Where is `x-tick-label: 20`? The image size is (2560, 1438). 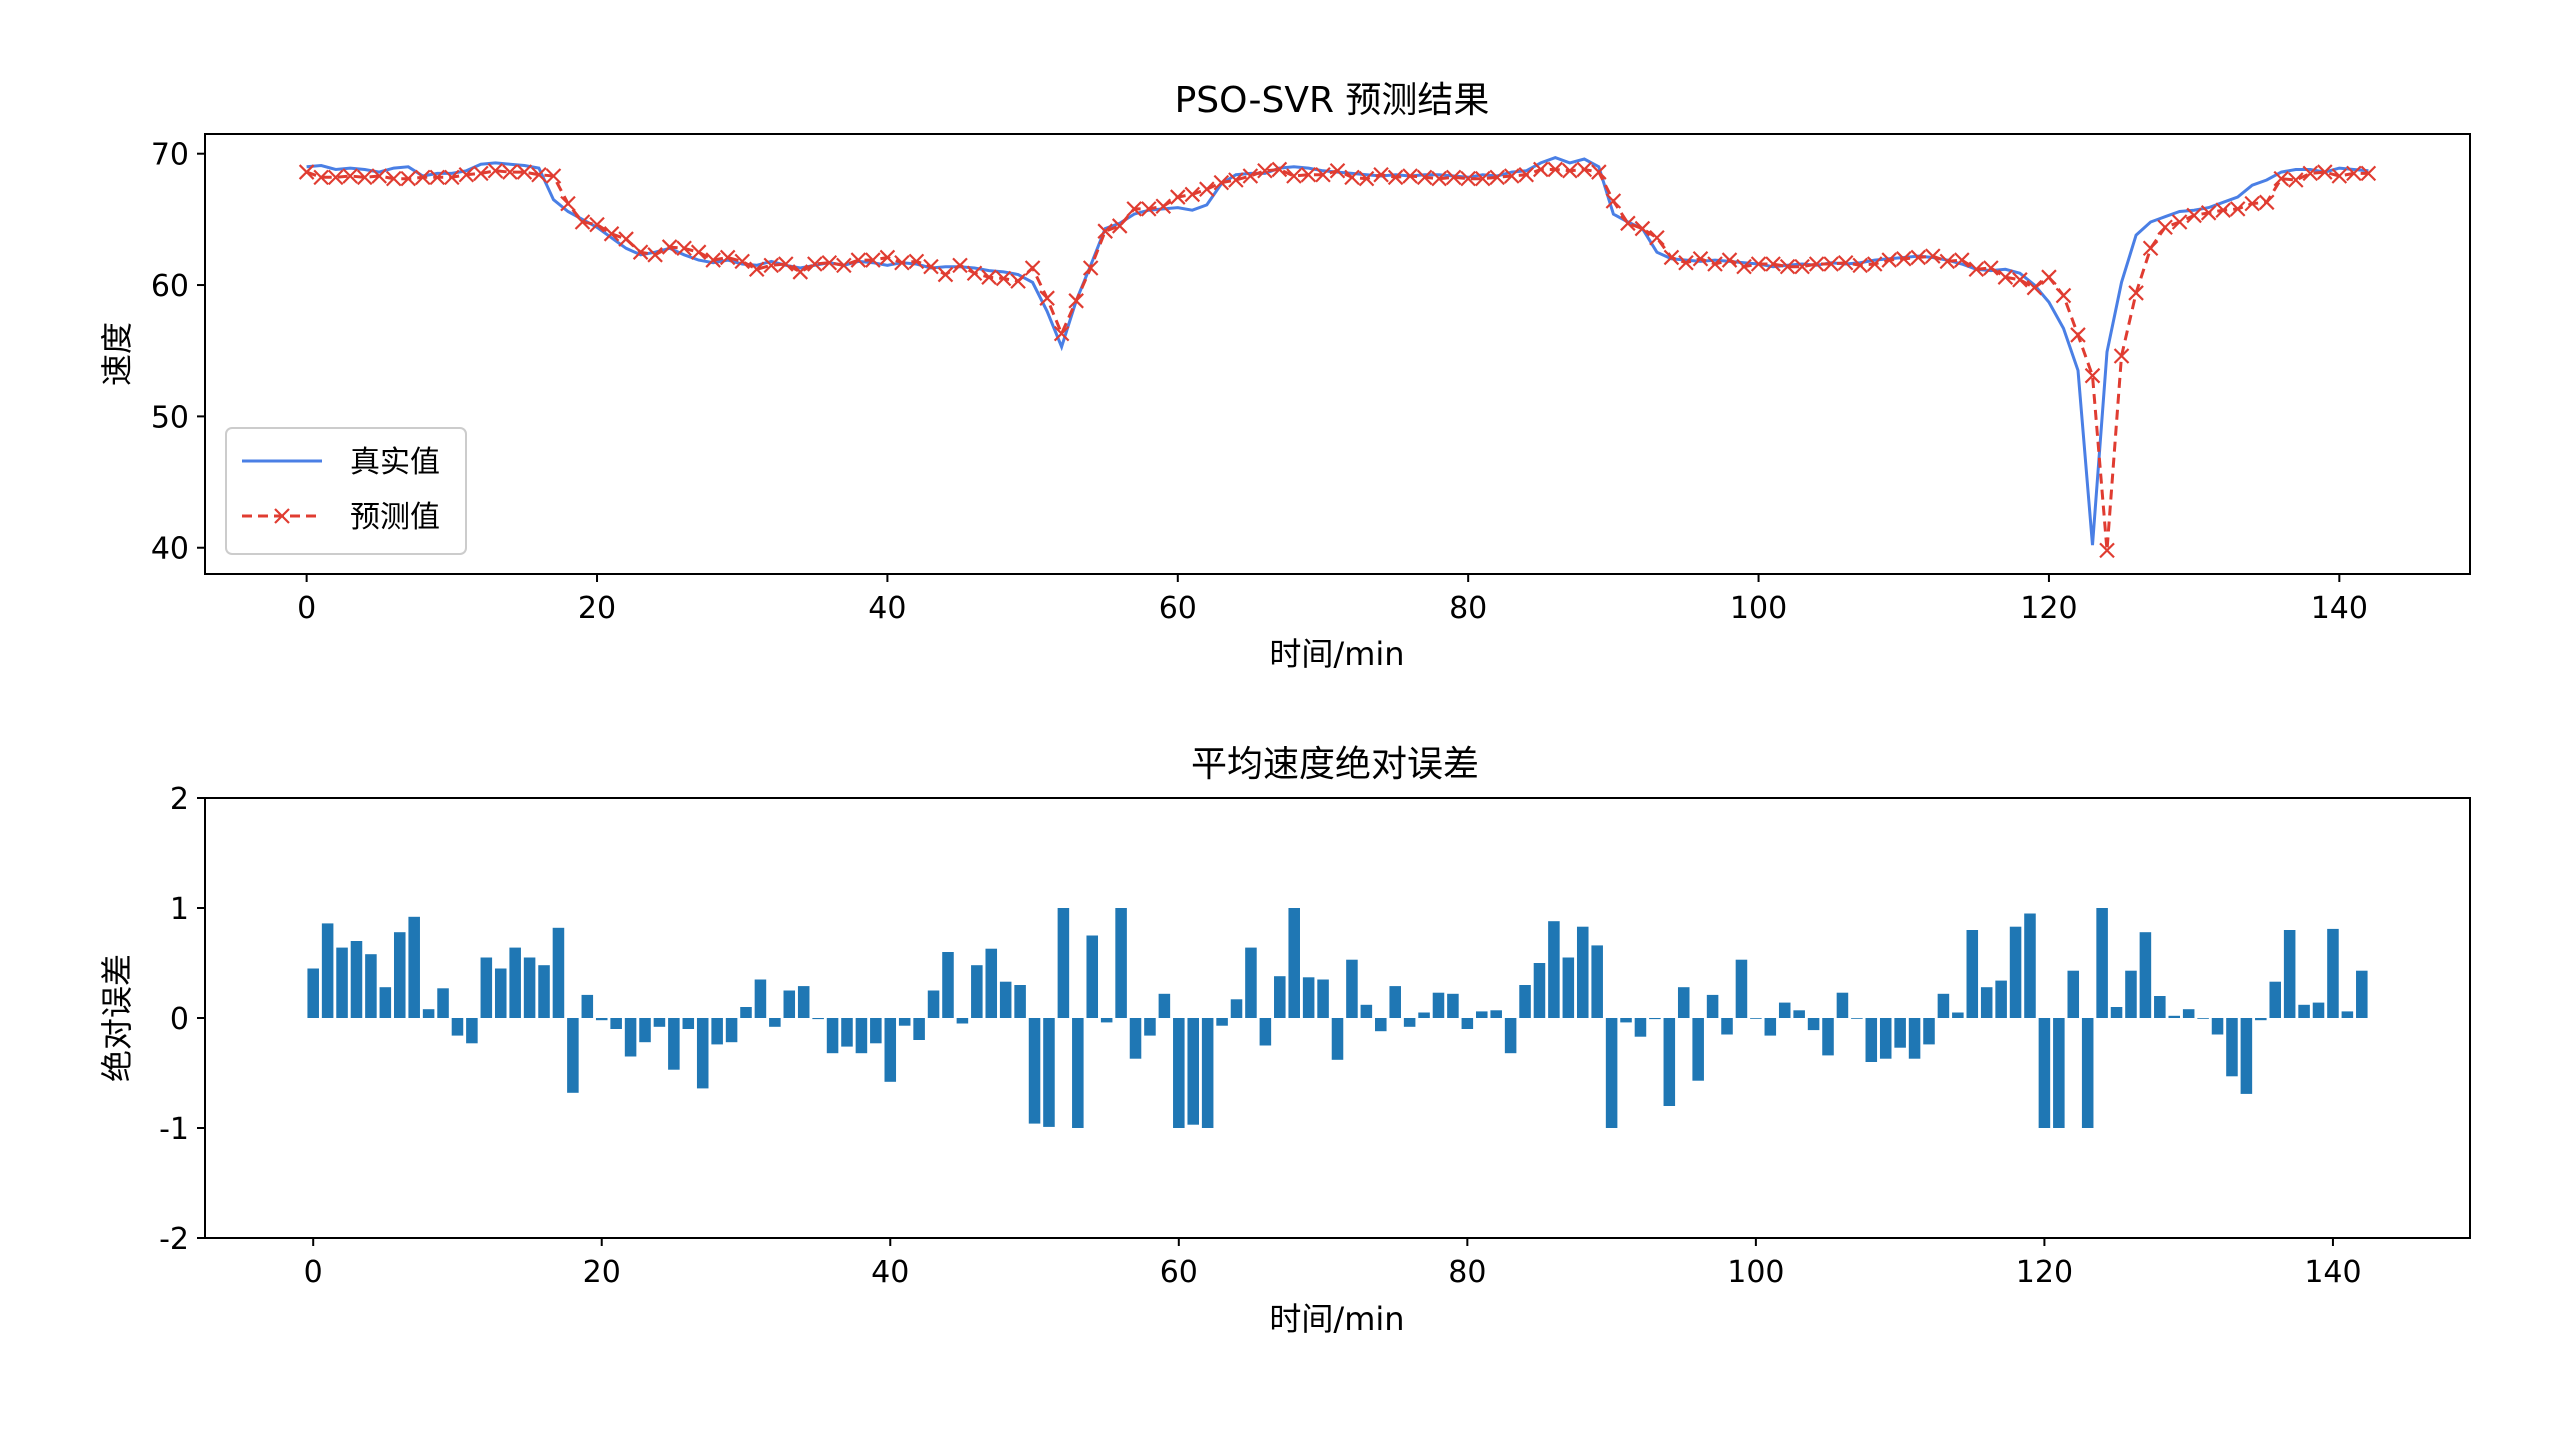
x-tick-label: 20 is located at coordinates (597, 608).